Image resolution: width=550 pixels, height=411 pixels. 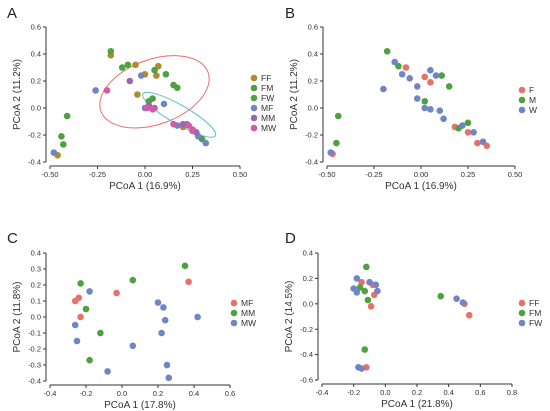 I want to click on legend-marker-mf, so click(x=254, y=108).